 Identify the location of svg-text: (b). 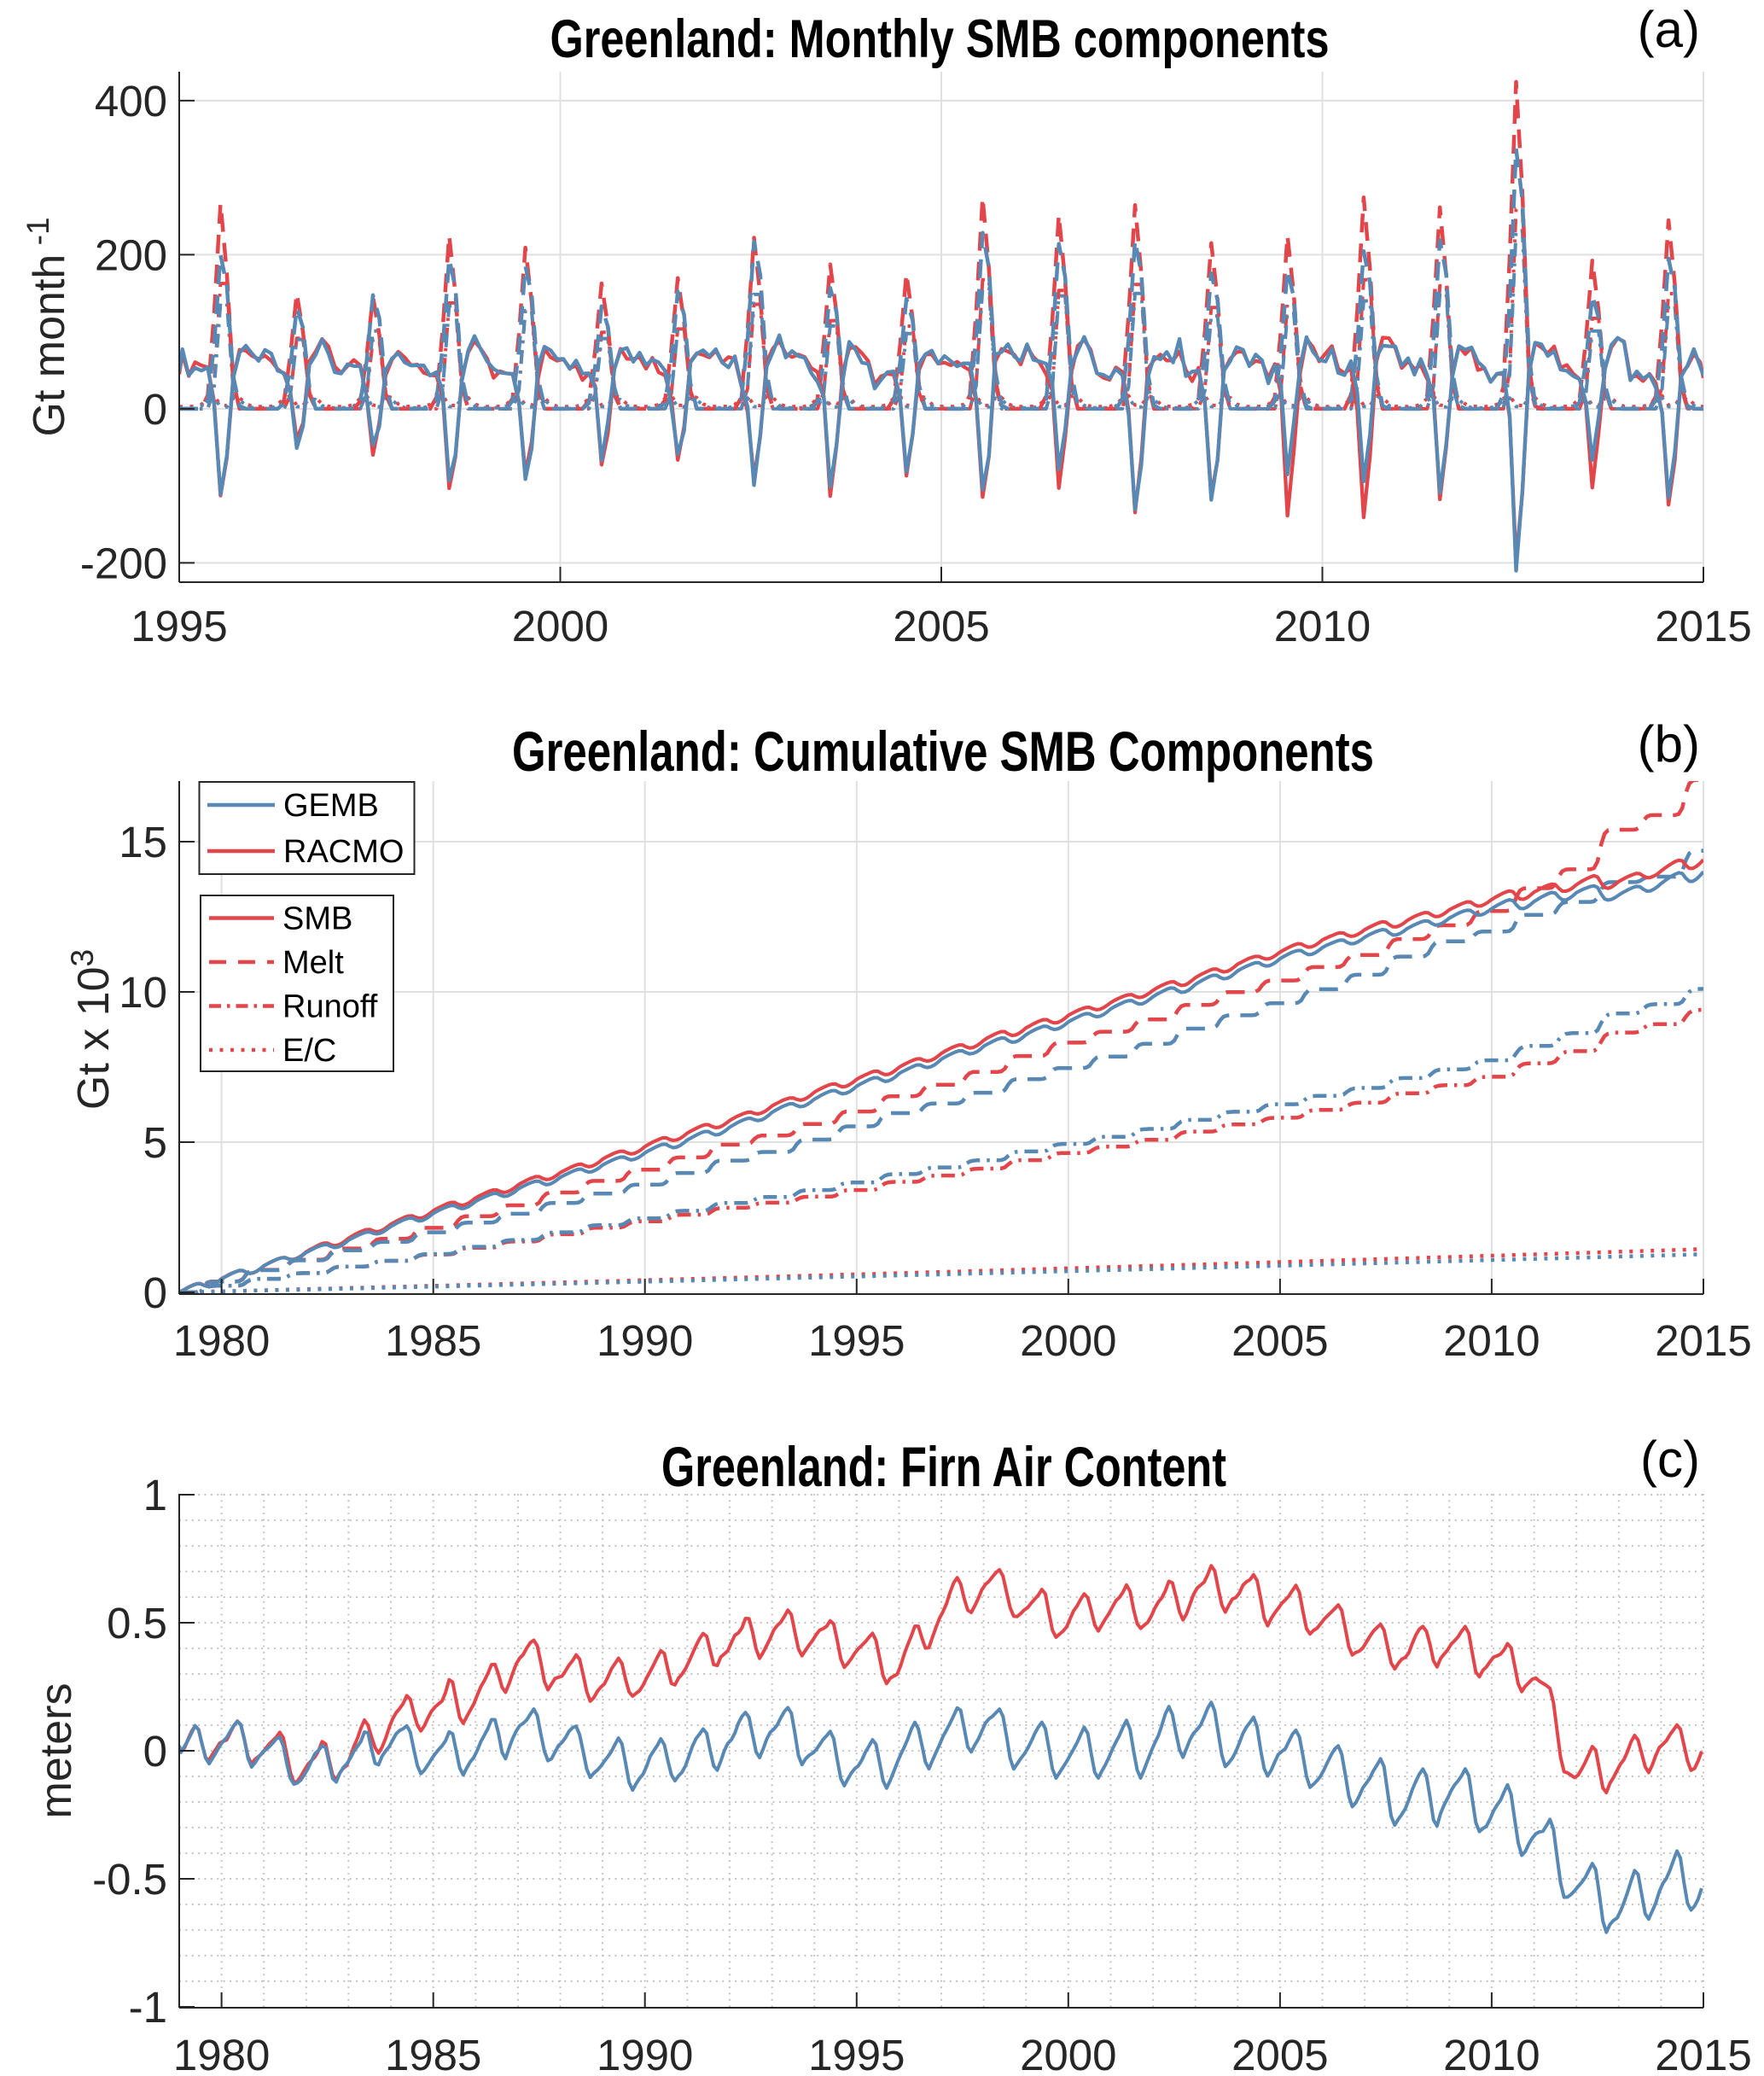
(1669, 744).